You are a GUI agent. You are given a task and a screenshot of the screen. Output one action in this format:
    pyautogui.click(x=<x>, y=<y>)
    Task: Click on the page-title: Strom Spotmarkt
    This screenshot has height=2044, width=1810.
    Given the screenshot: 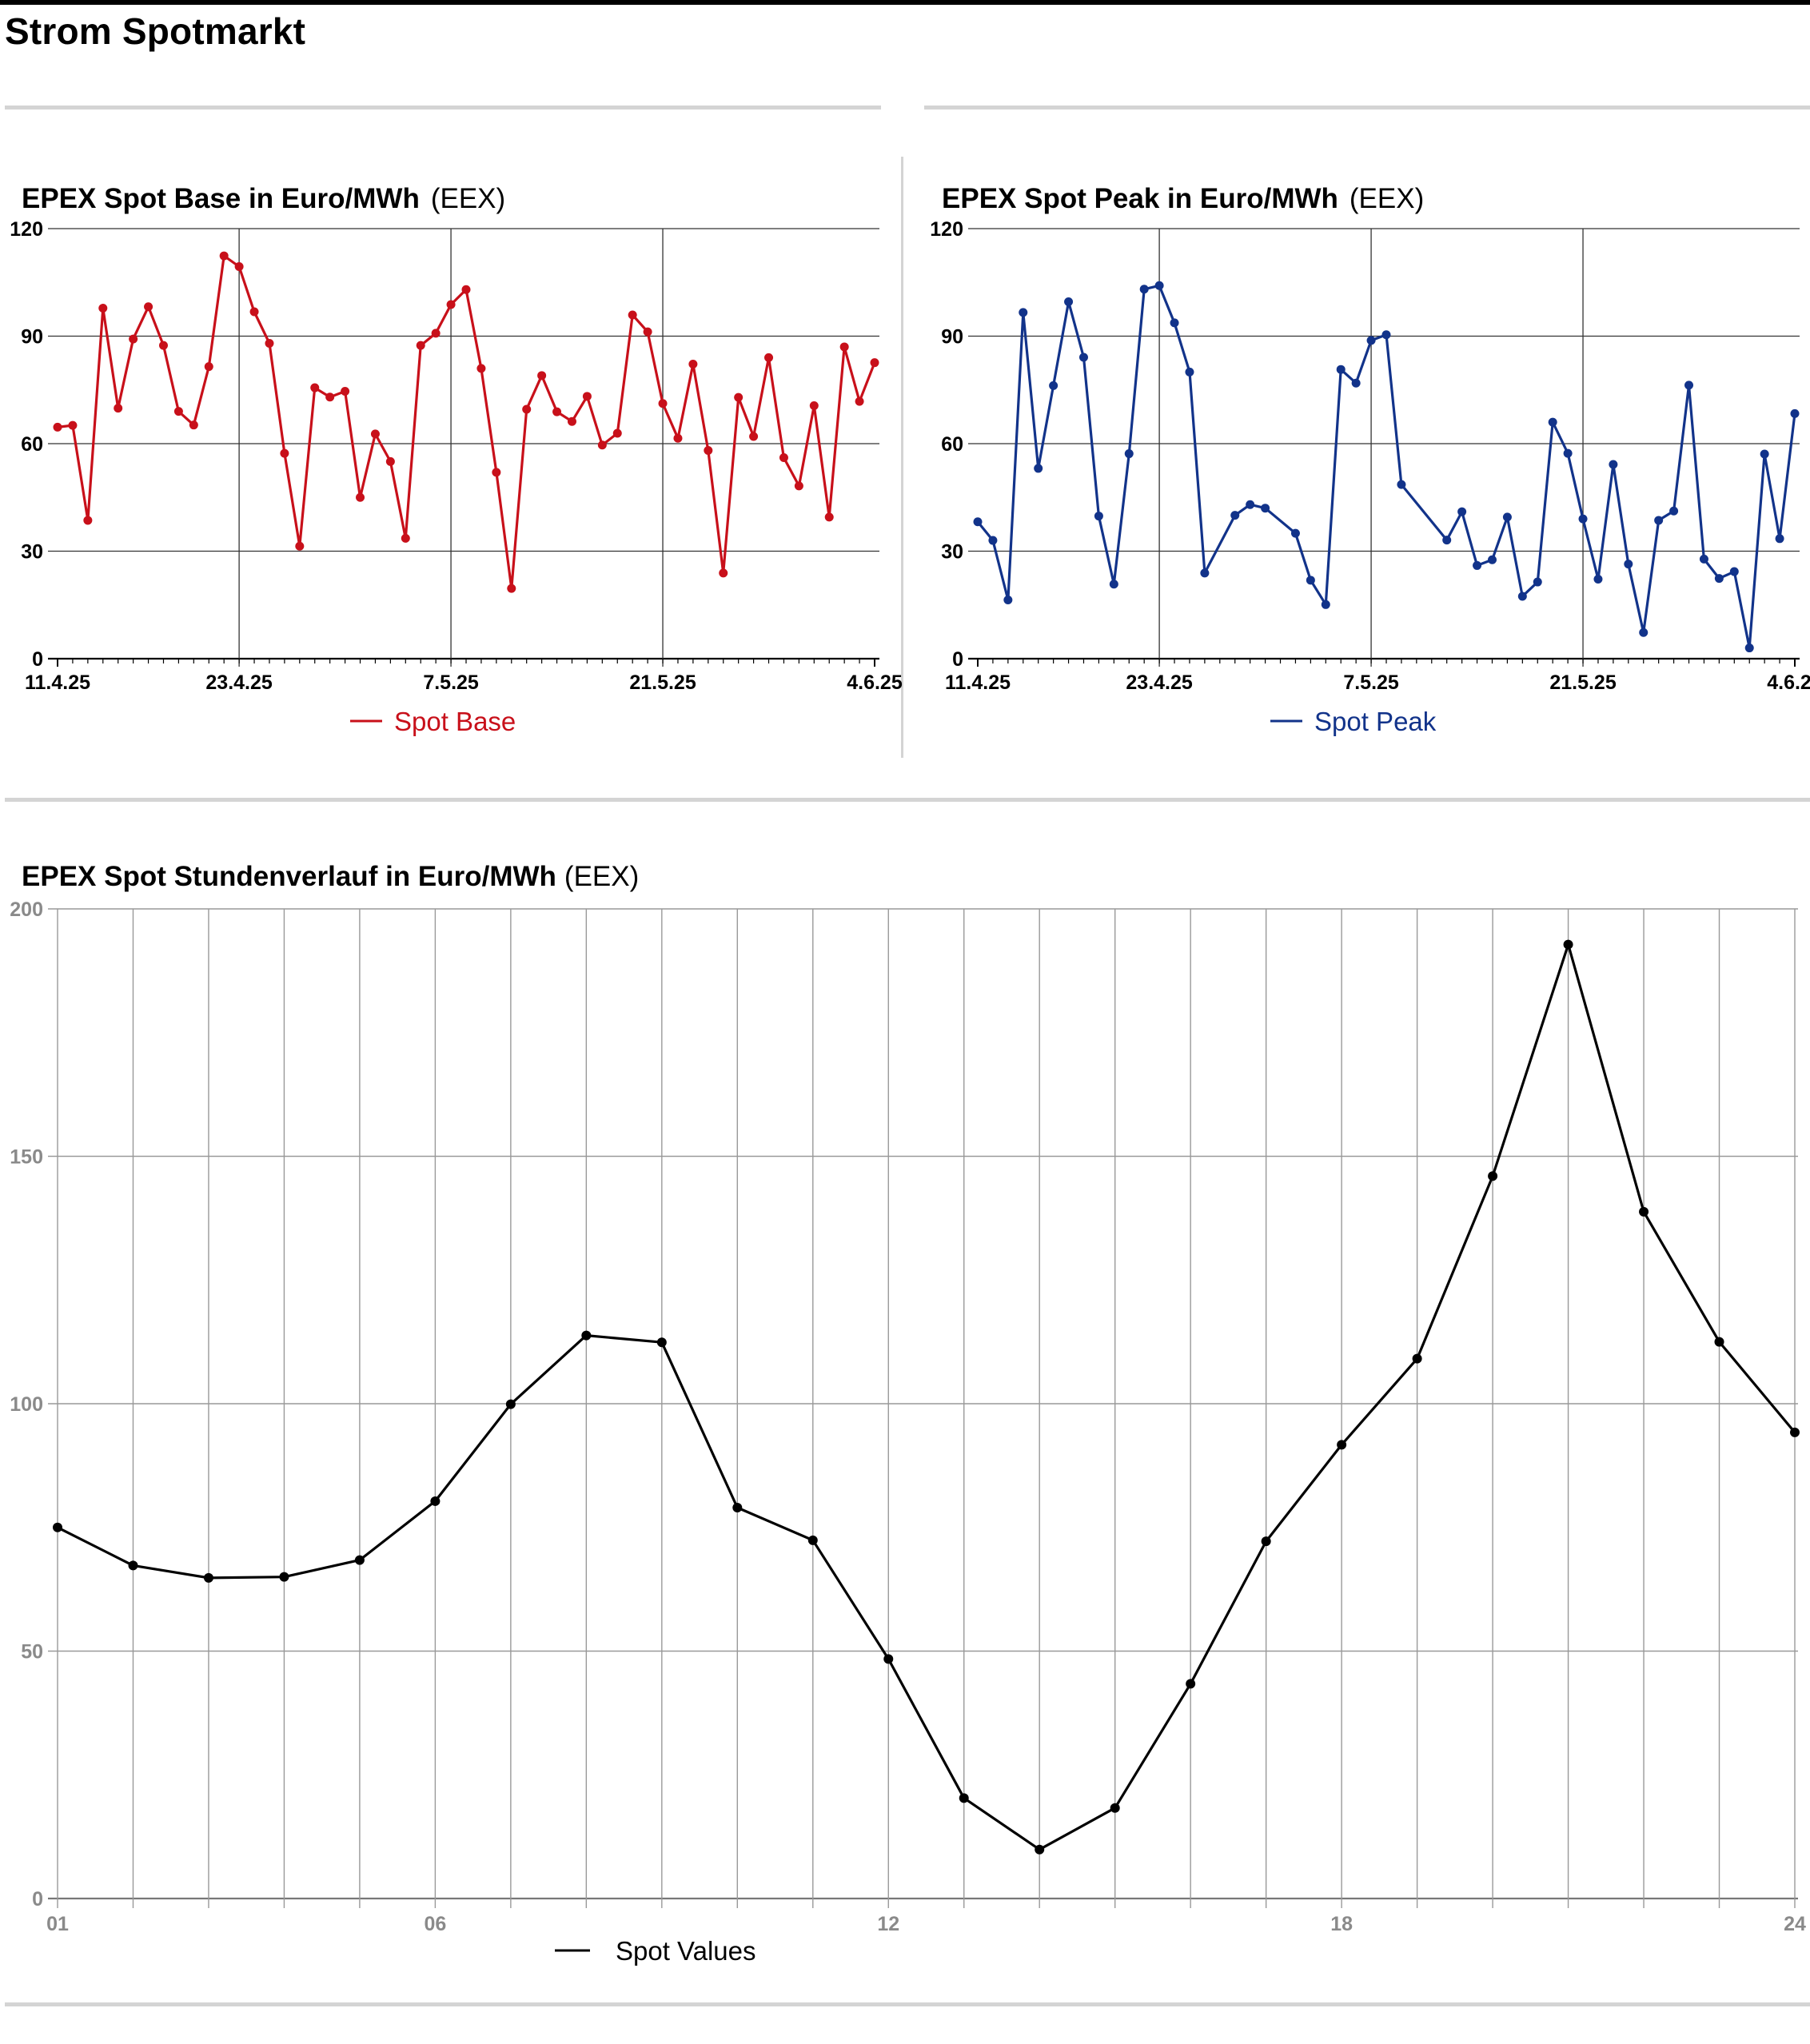 What is the action you would take?
    pyautogui.click(x=155, y=31)
    